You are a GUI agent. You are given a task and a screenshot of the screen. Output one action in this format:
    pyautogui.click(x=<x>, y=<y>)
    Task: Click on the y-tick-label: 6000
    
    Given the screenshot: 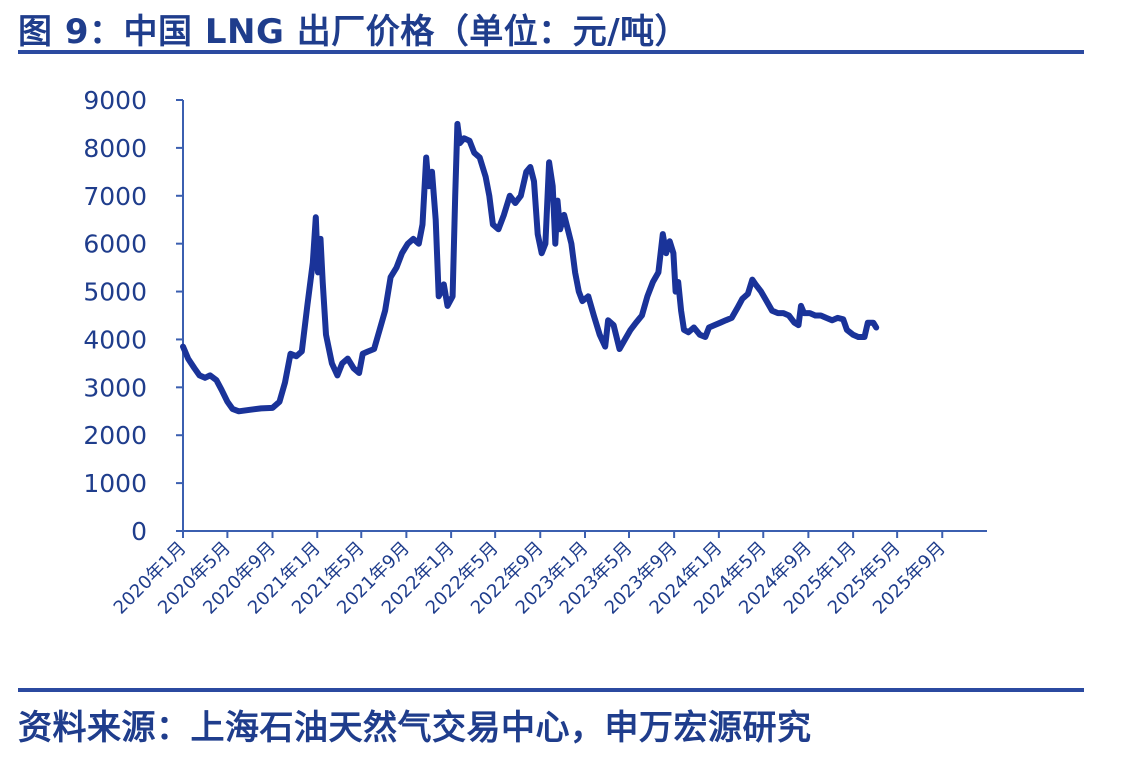 What is the action you would take?
    pyautogui.click(x=115, y=244)
    